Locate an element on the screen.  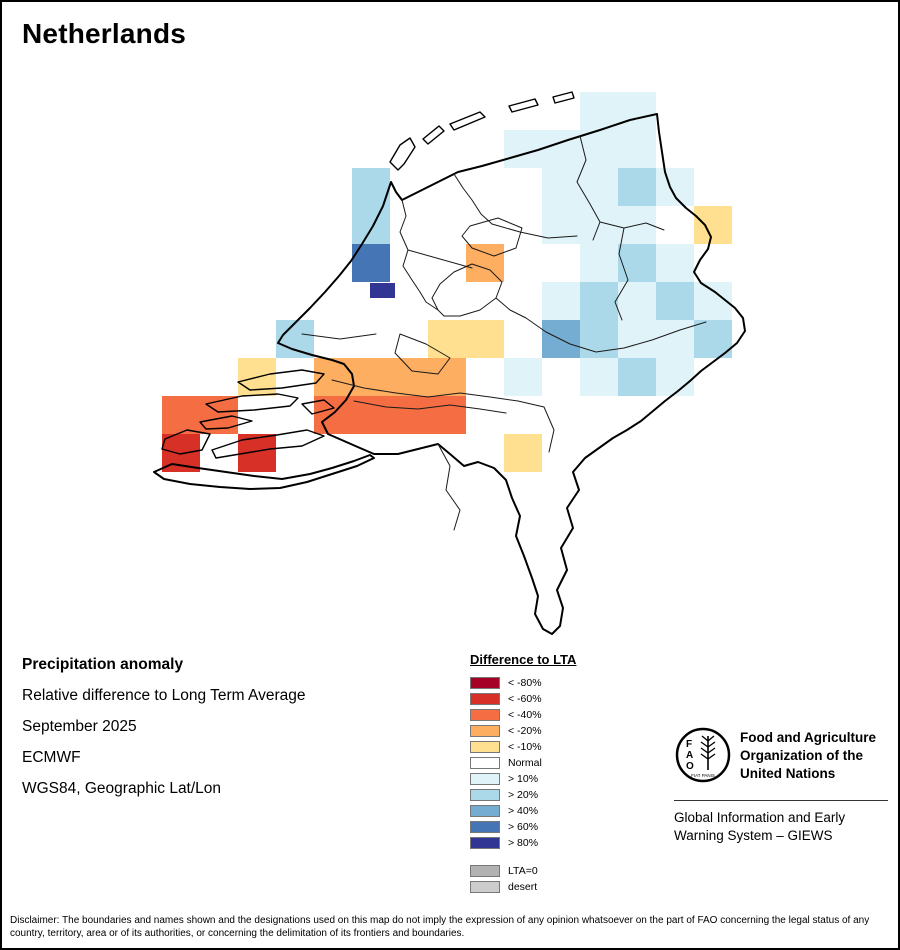
legend-item: > 60% is located at coordinates (540, 827).